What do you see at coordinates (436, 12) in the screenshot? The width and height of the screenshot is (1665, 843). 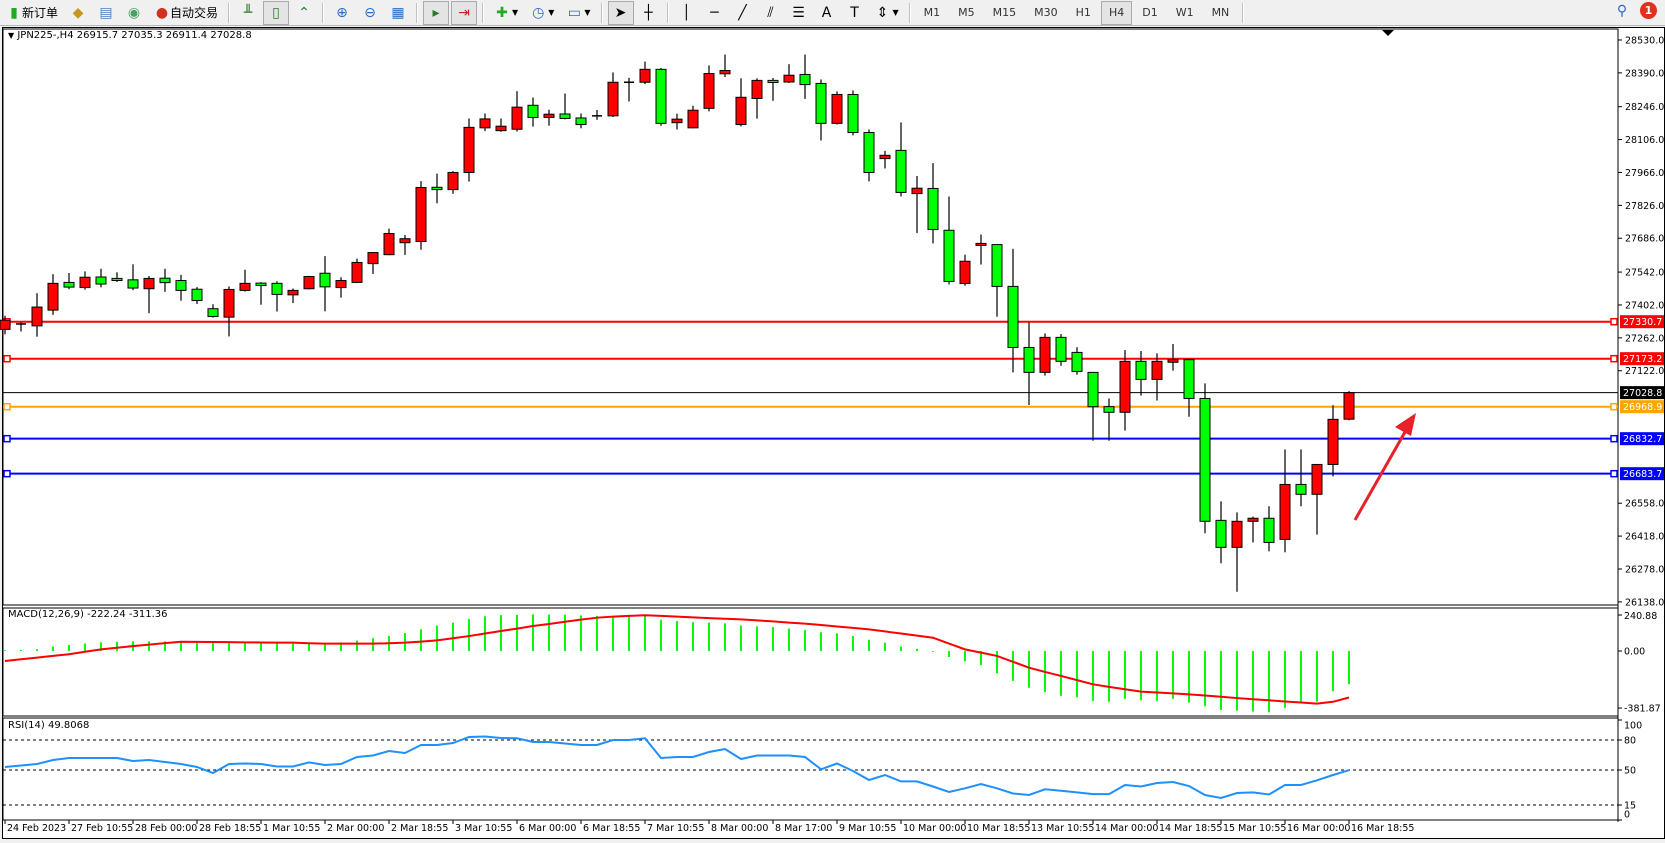 I see `autoscroll-button: ▸` at bounding box center [436, 12].